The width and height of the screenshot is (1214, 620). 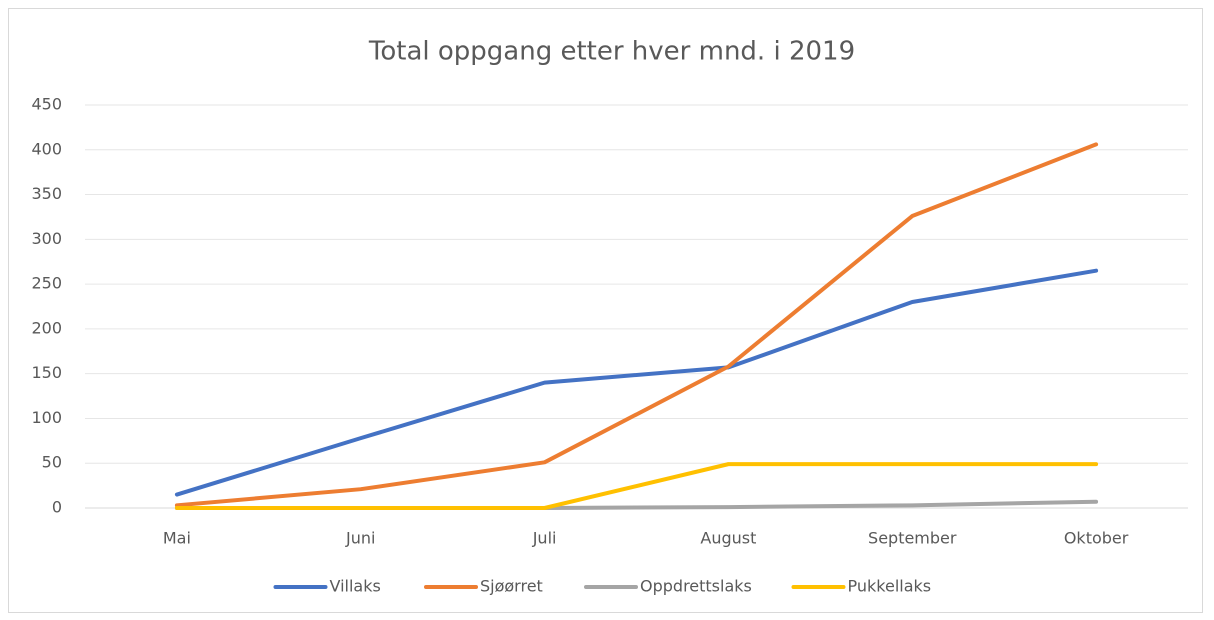 What do you see at coordinates (46, 238) in the screenshot?
I see `y-tick-label: 300` at bounding box center [46, 238].